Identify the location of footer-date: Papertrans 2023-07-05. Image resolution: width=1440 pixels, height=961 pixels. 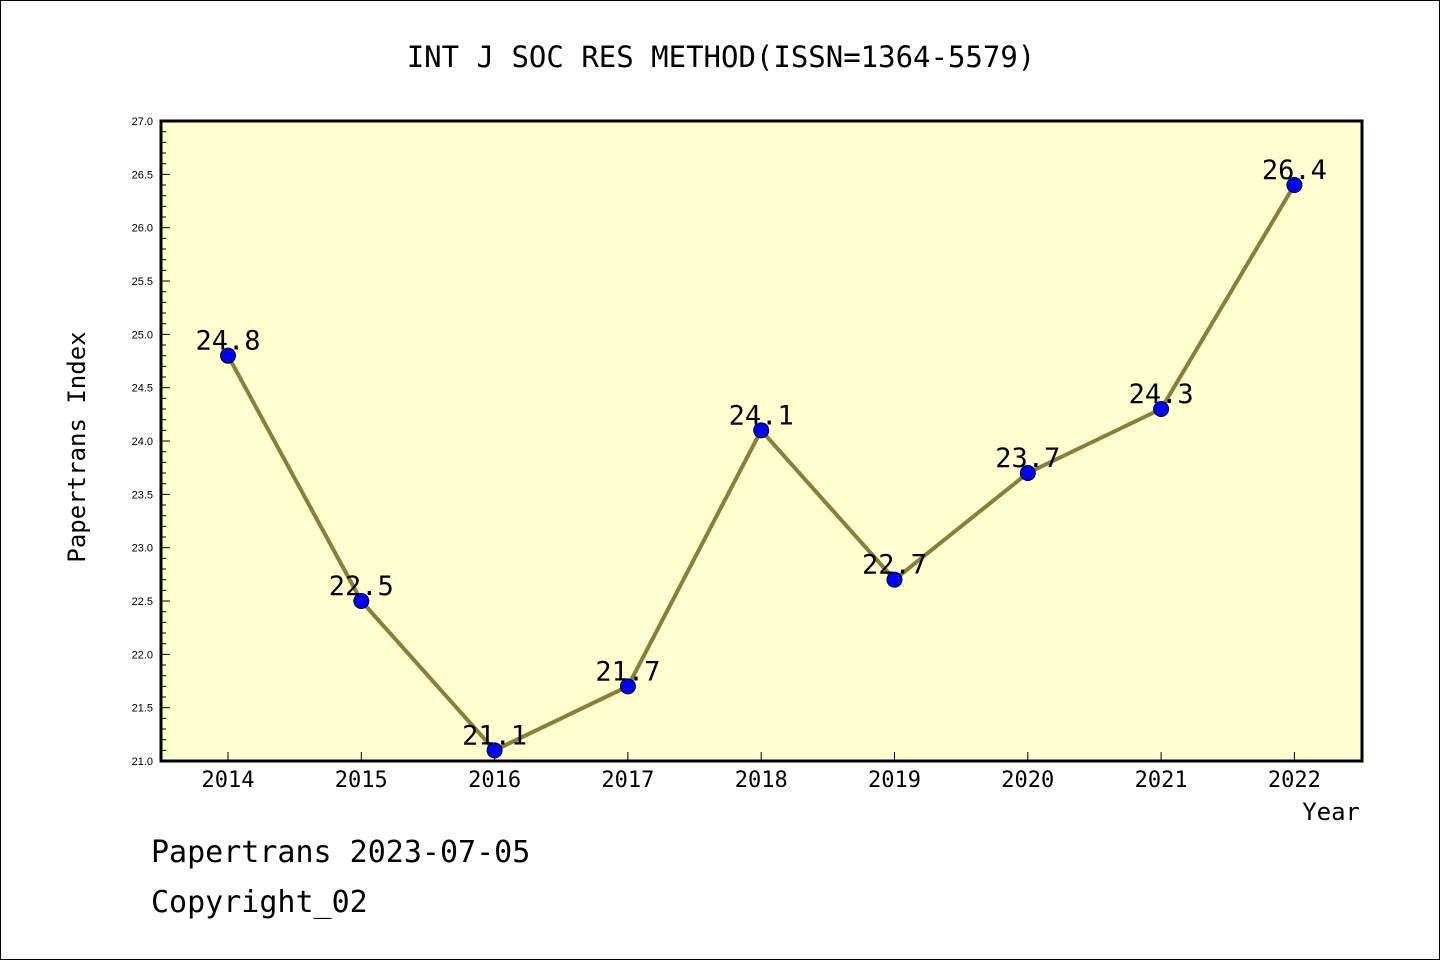
(341, 852).